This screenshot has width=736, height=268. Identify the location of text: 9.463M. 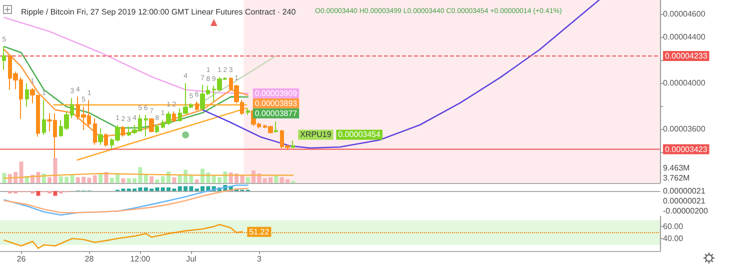
(676, 168).